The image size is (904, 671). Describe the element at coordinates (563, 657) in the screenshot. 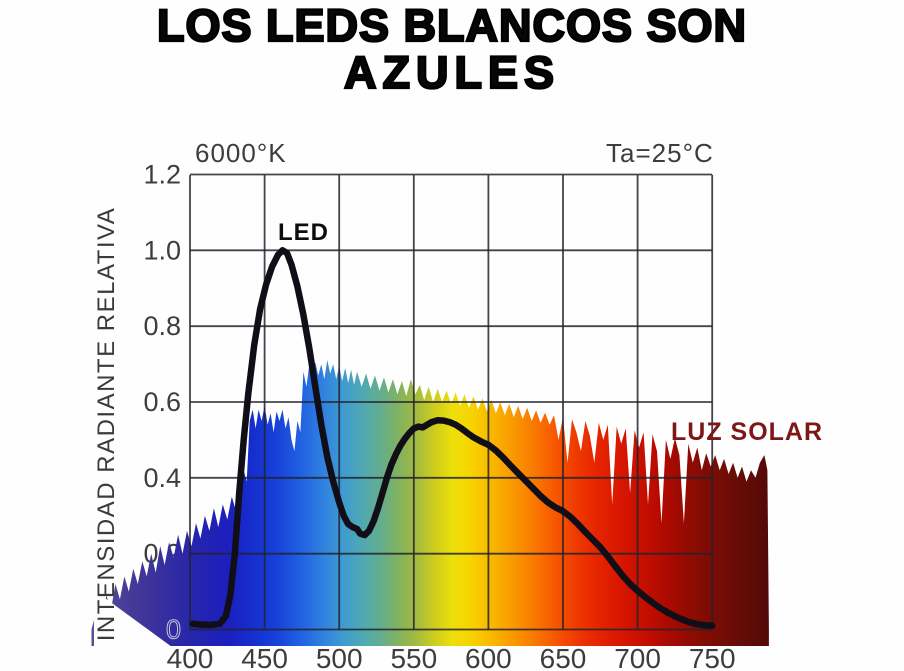

I see `x-tick-label: 650` at that location.